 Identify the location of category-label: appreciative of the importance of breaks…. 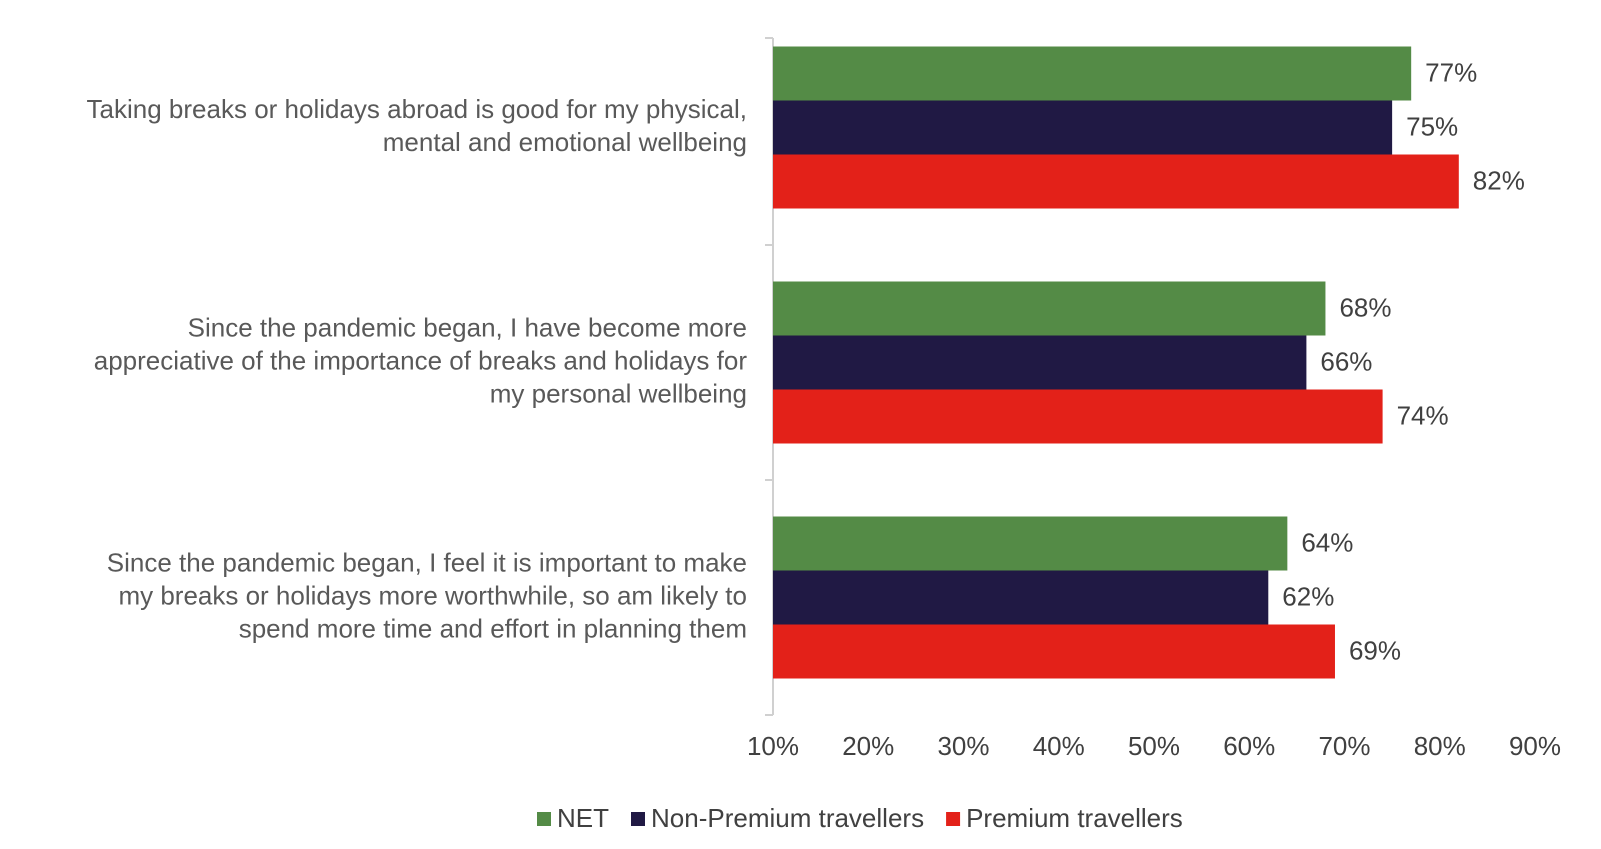
(421, 360).